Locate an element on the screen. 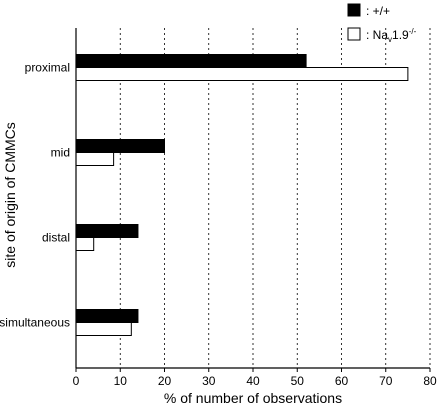  legend-label-knockout-sup: -/- is located at coordinates (413, 31).